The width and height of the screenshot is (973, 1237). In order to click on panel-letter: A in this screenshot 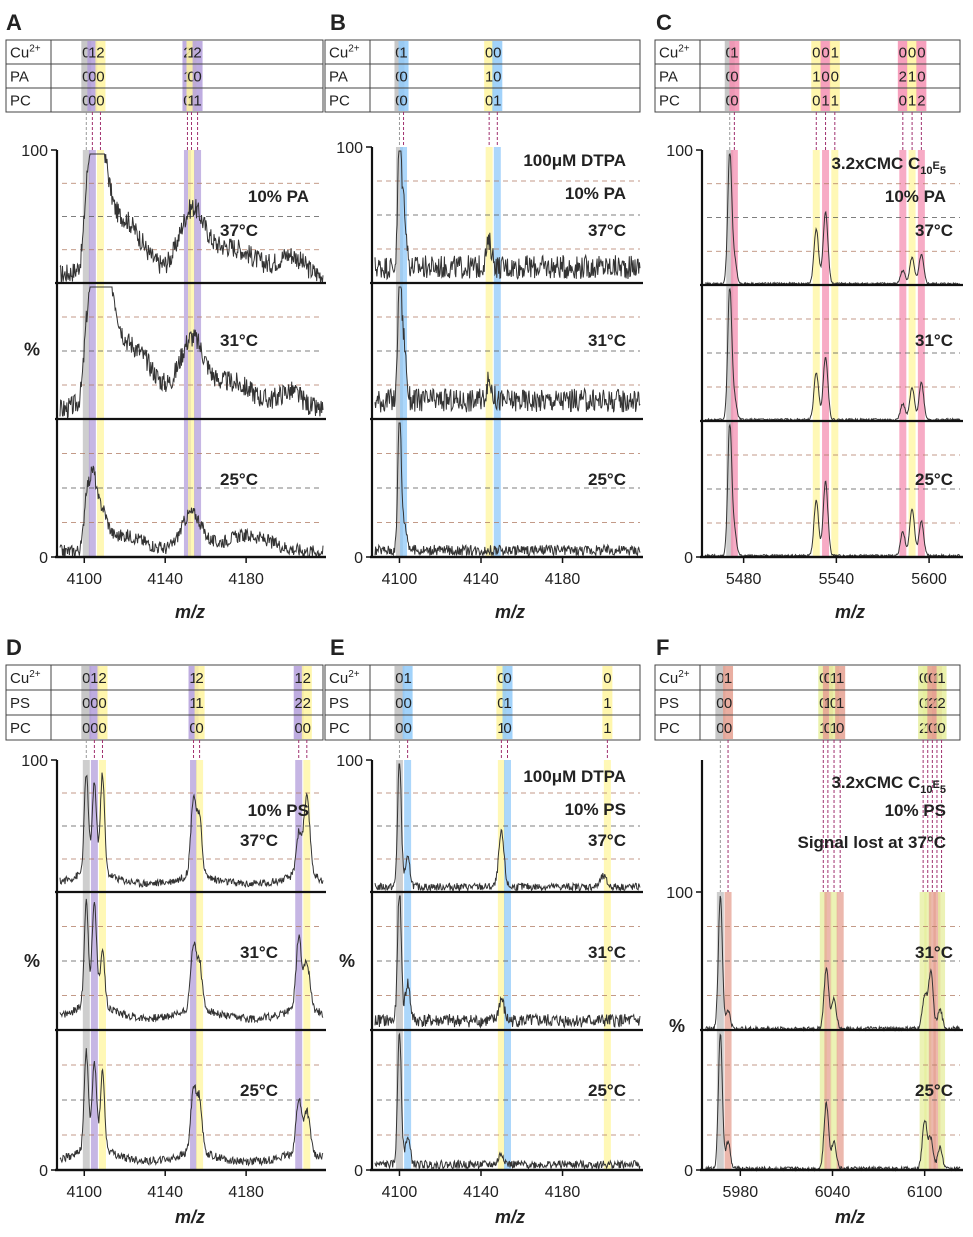, I will do `click(14, 22)`.